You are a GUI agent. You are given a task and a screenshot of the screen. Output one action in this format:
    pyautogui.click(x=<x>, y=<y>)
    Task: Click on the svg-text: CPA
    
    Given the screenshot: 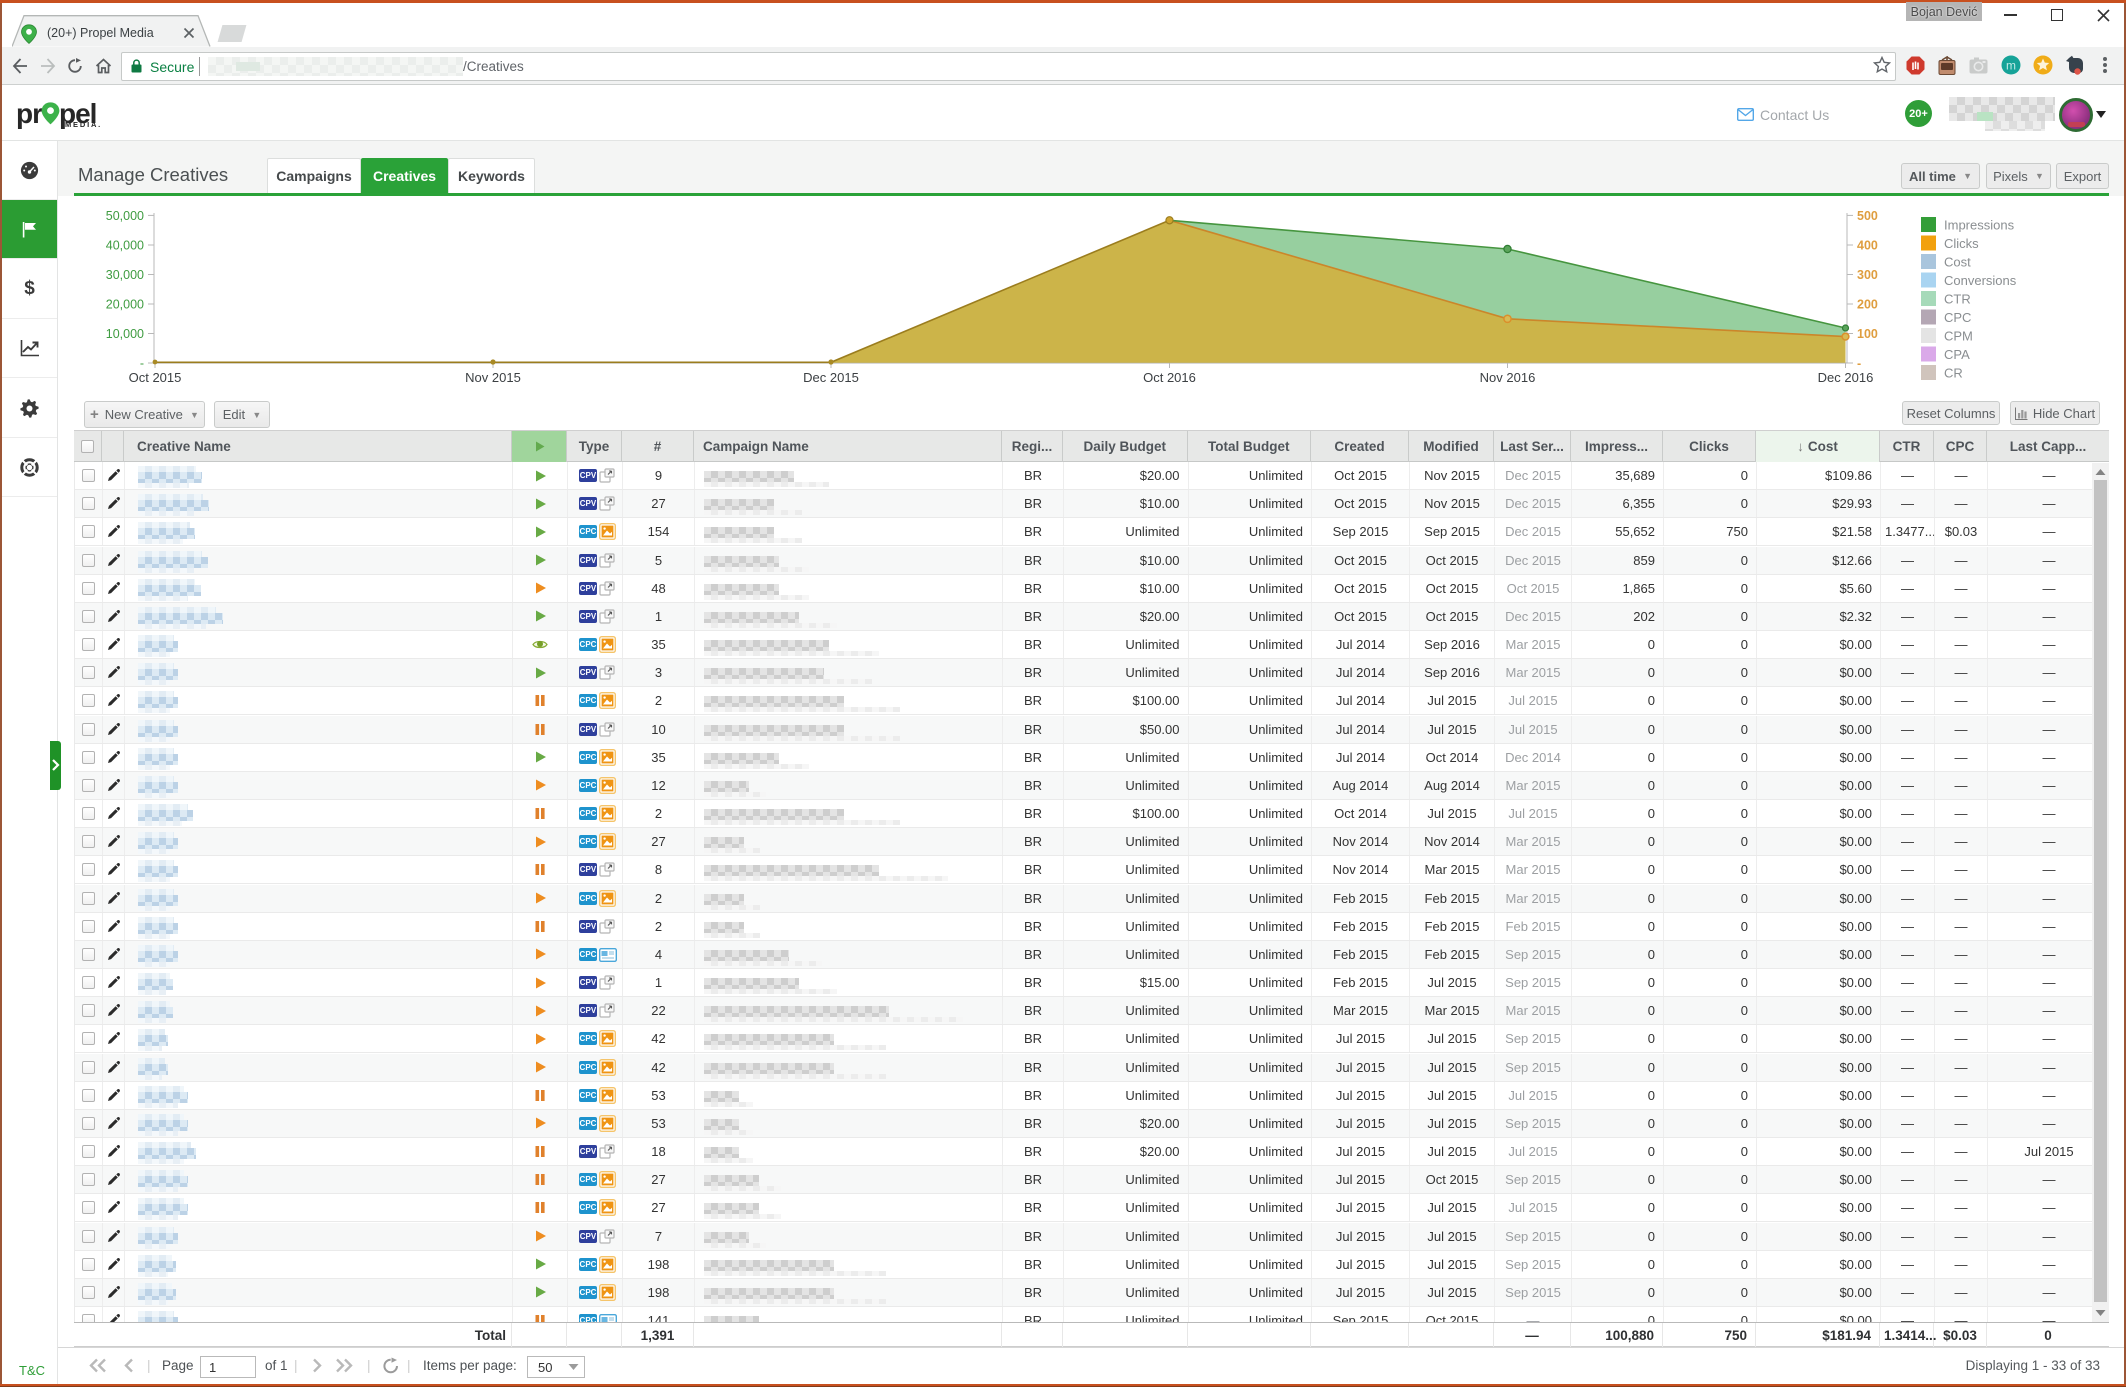 What is the action you would take?
    pyautogui.click(x=1957, y=354)
    